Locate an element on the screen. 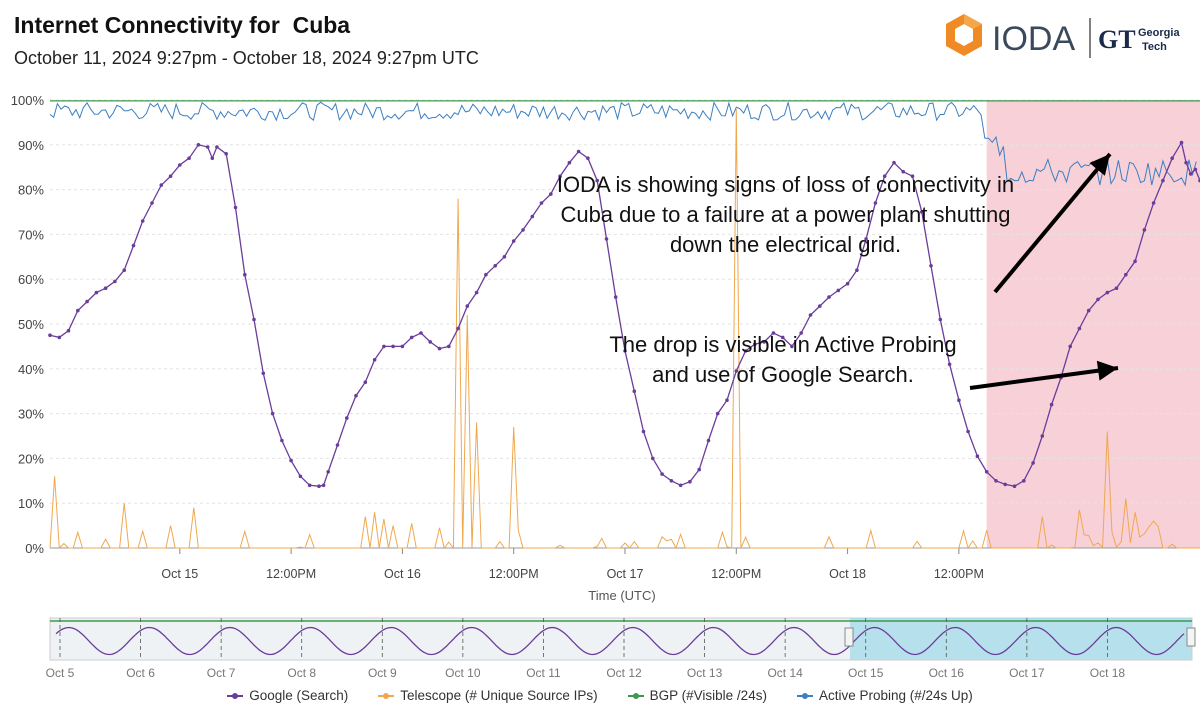  legend-bgp: BGP (#Visible /24s) is located at coordinates (697, 695).